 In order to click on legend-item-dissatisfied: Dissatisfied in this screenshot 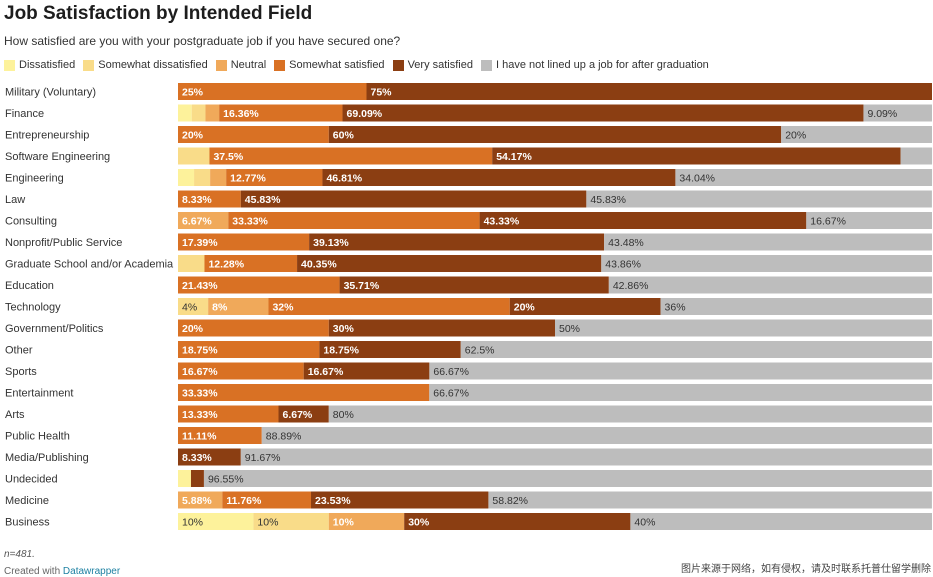, I will do `click(39, 65)`.